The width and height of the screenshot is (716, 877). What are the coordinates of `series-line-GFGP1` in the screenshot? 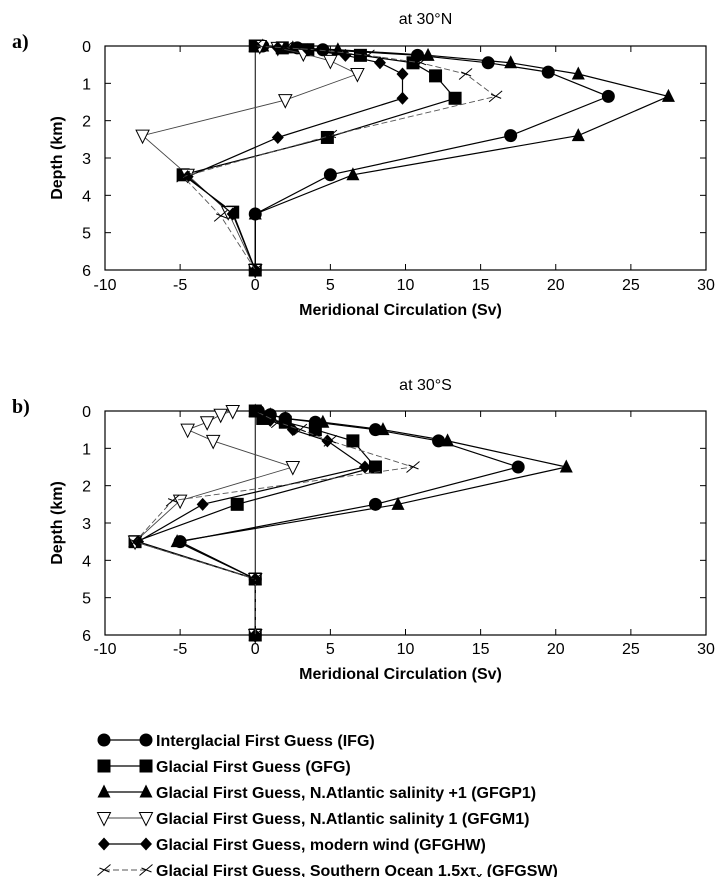 It's located at (462, 157).